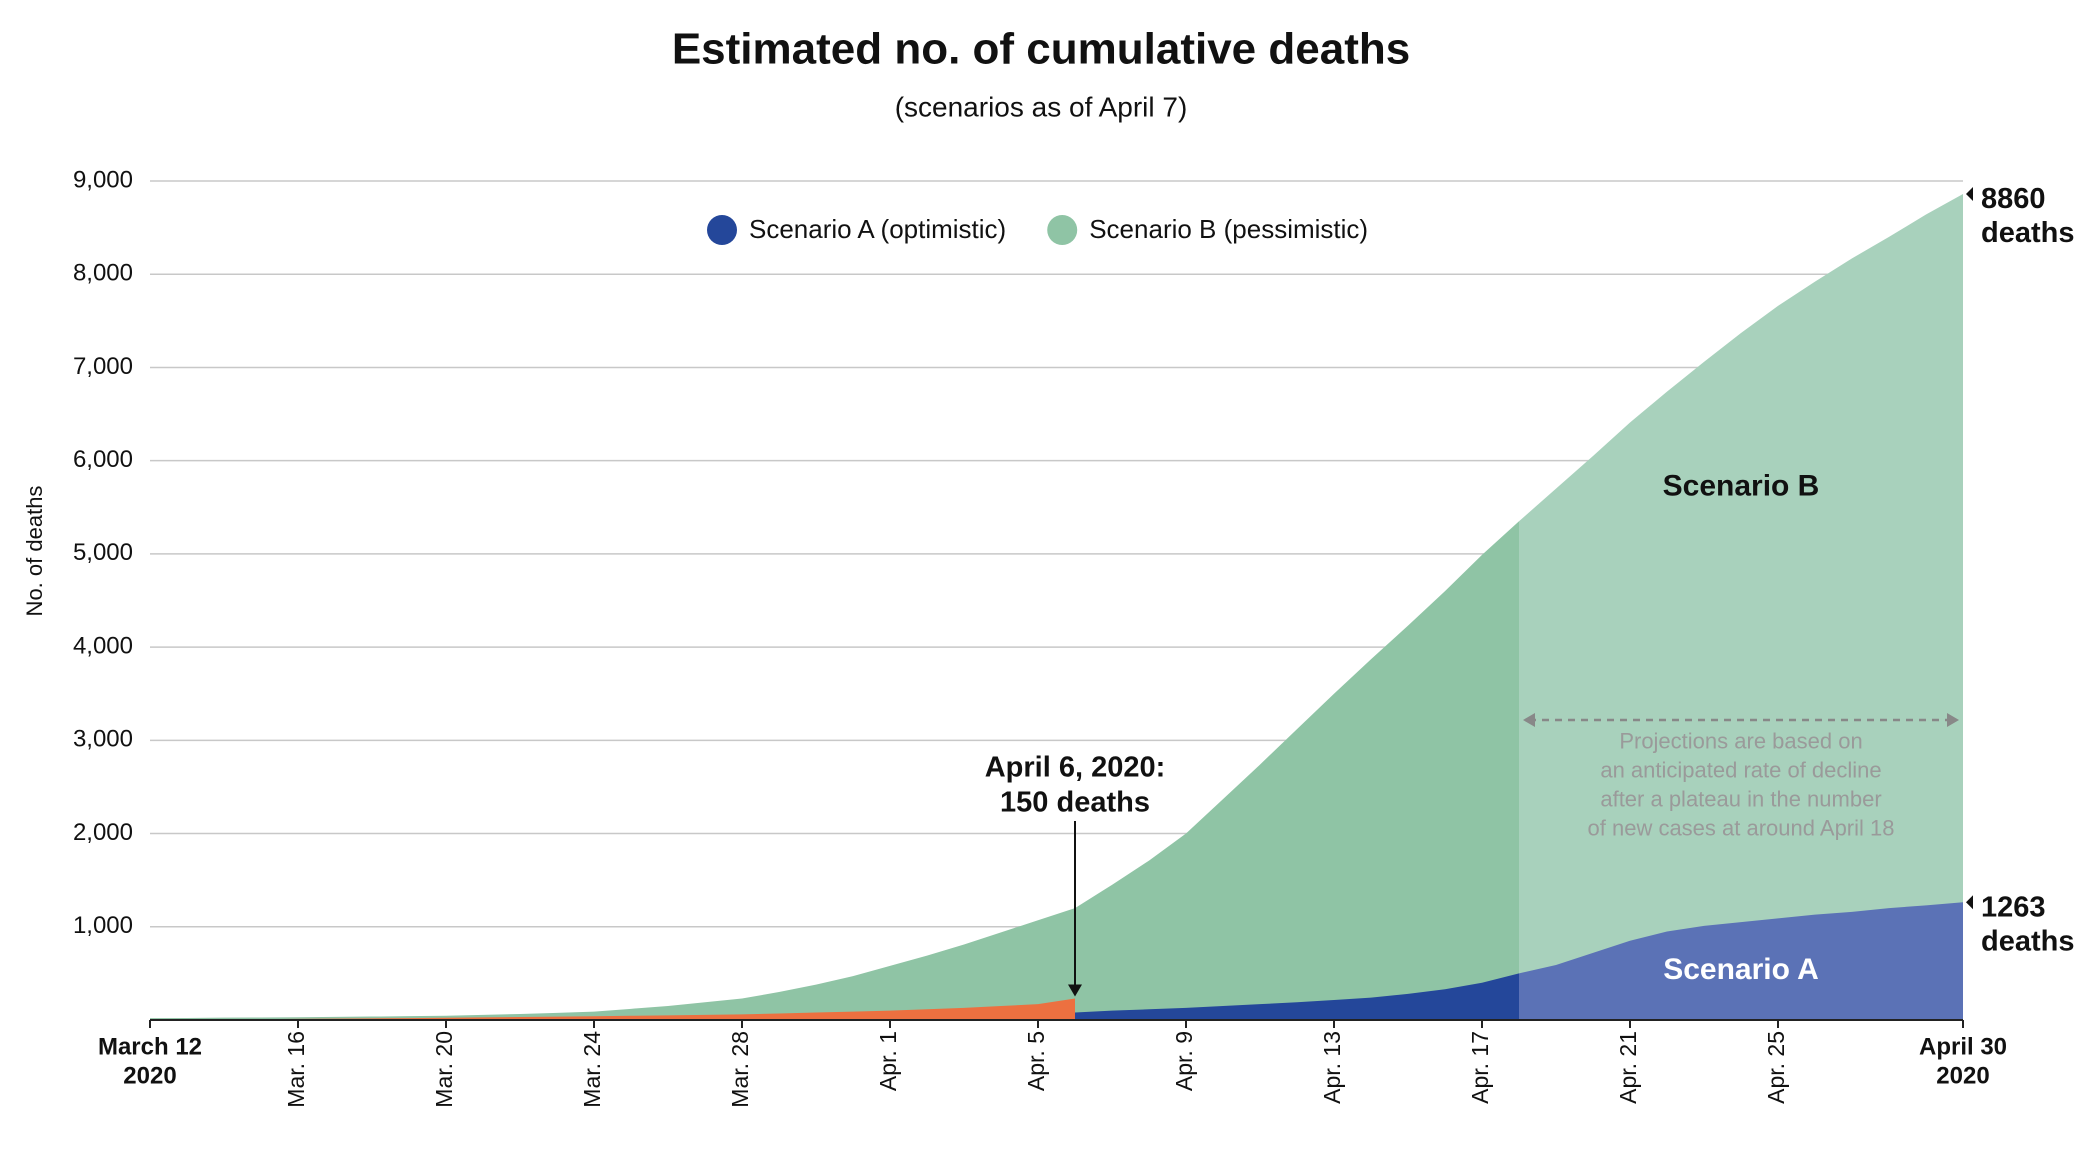  What do you see at coordinates (592, 1069) in the screenshot?
I see `x-tick-label: Mar. 24` at bounding box center [592, 1069].